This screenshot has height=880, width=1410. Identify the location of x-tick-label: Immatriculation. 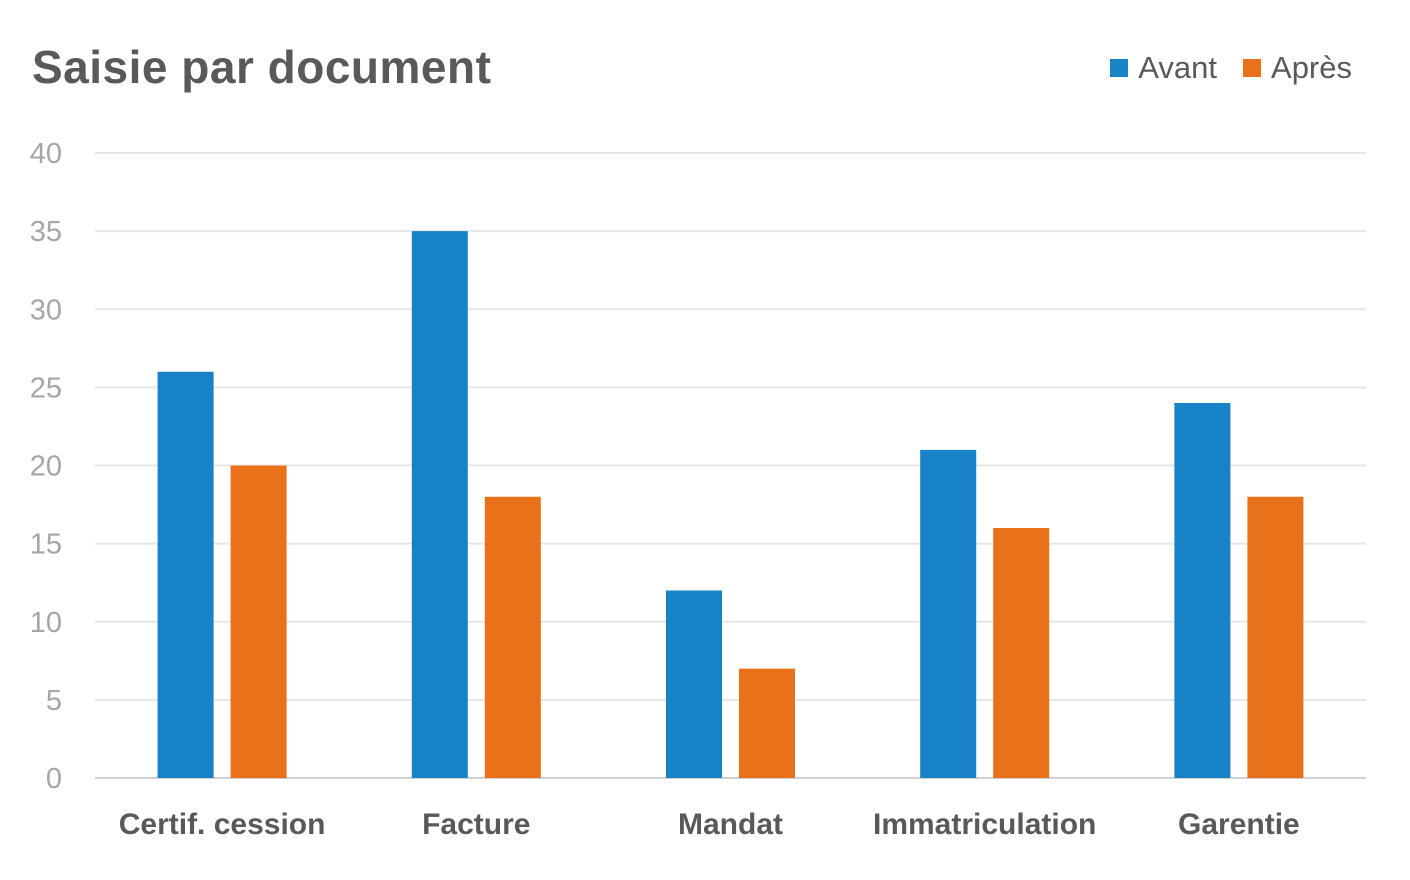
(984, 824).